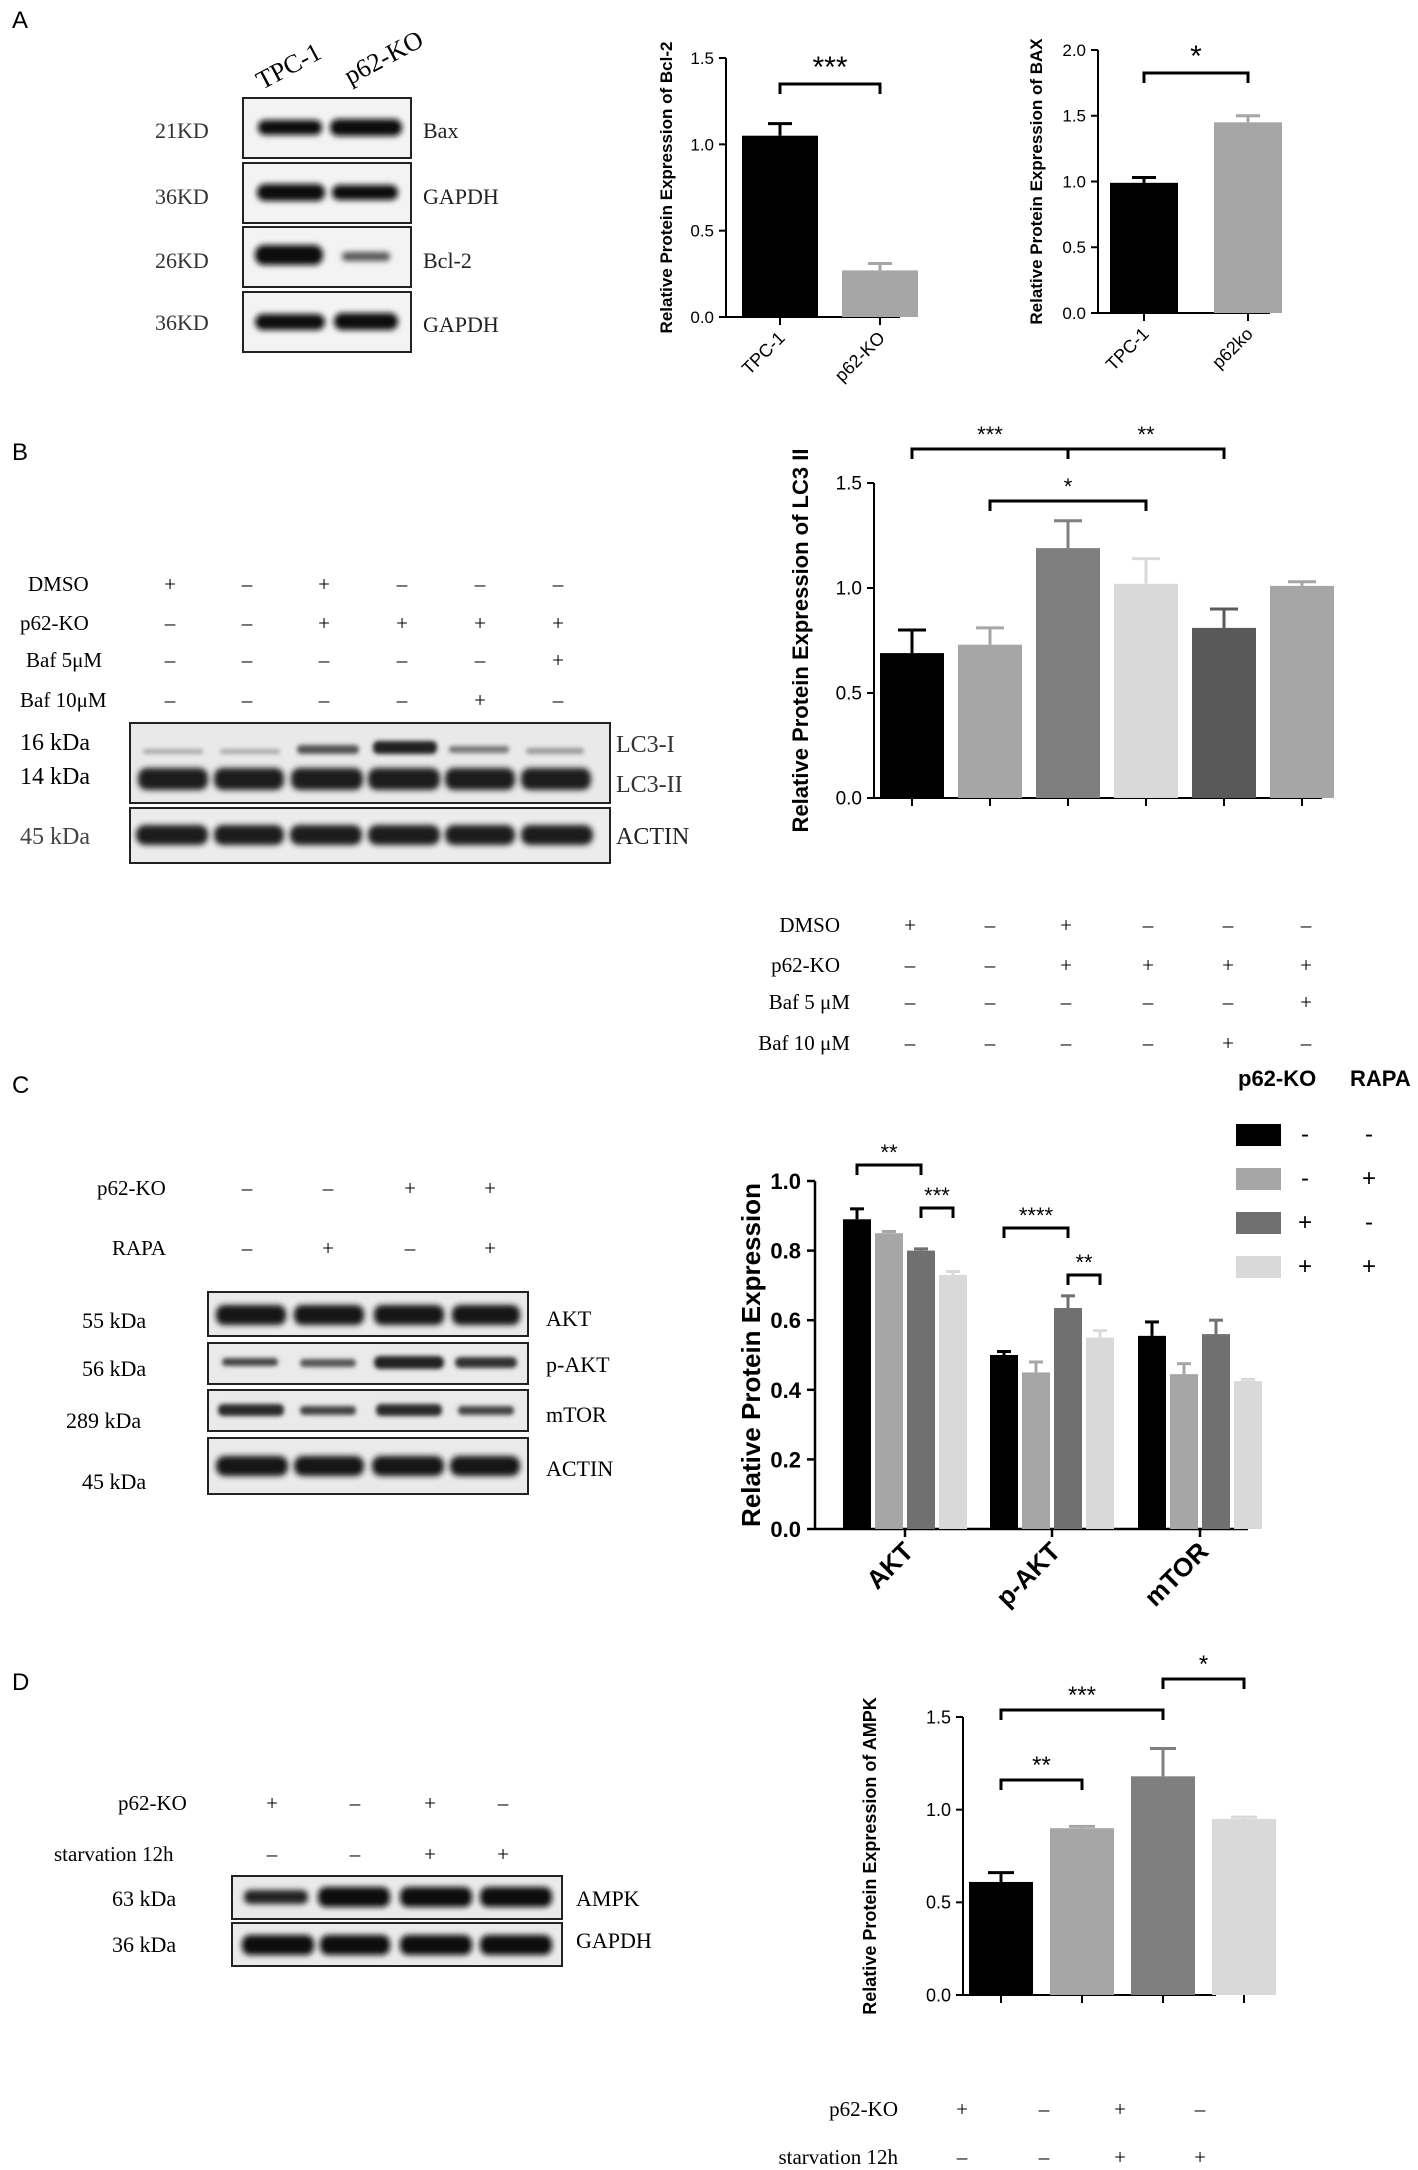  I want to click on blot-b-cond-label-baf10: Baf 10μM, so click(63, 700).